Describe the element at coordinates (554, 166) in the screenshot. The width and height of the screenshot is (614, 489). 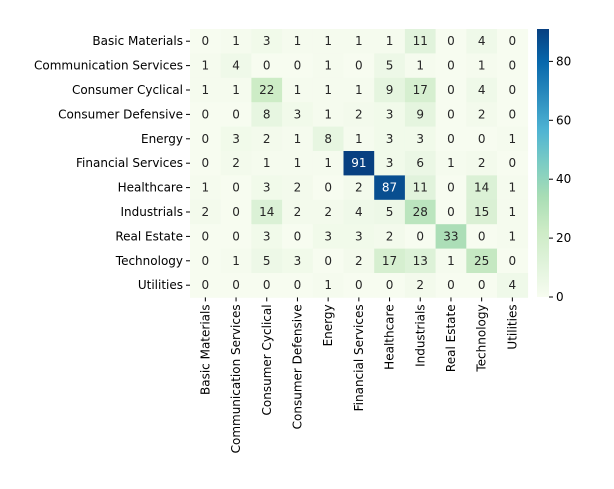
I see `colorbar: 0 20 40 60 80` at that location.